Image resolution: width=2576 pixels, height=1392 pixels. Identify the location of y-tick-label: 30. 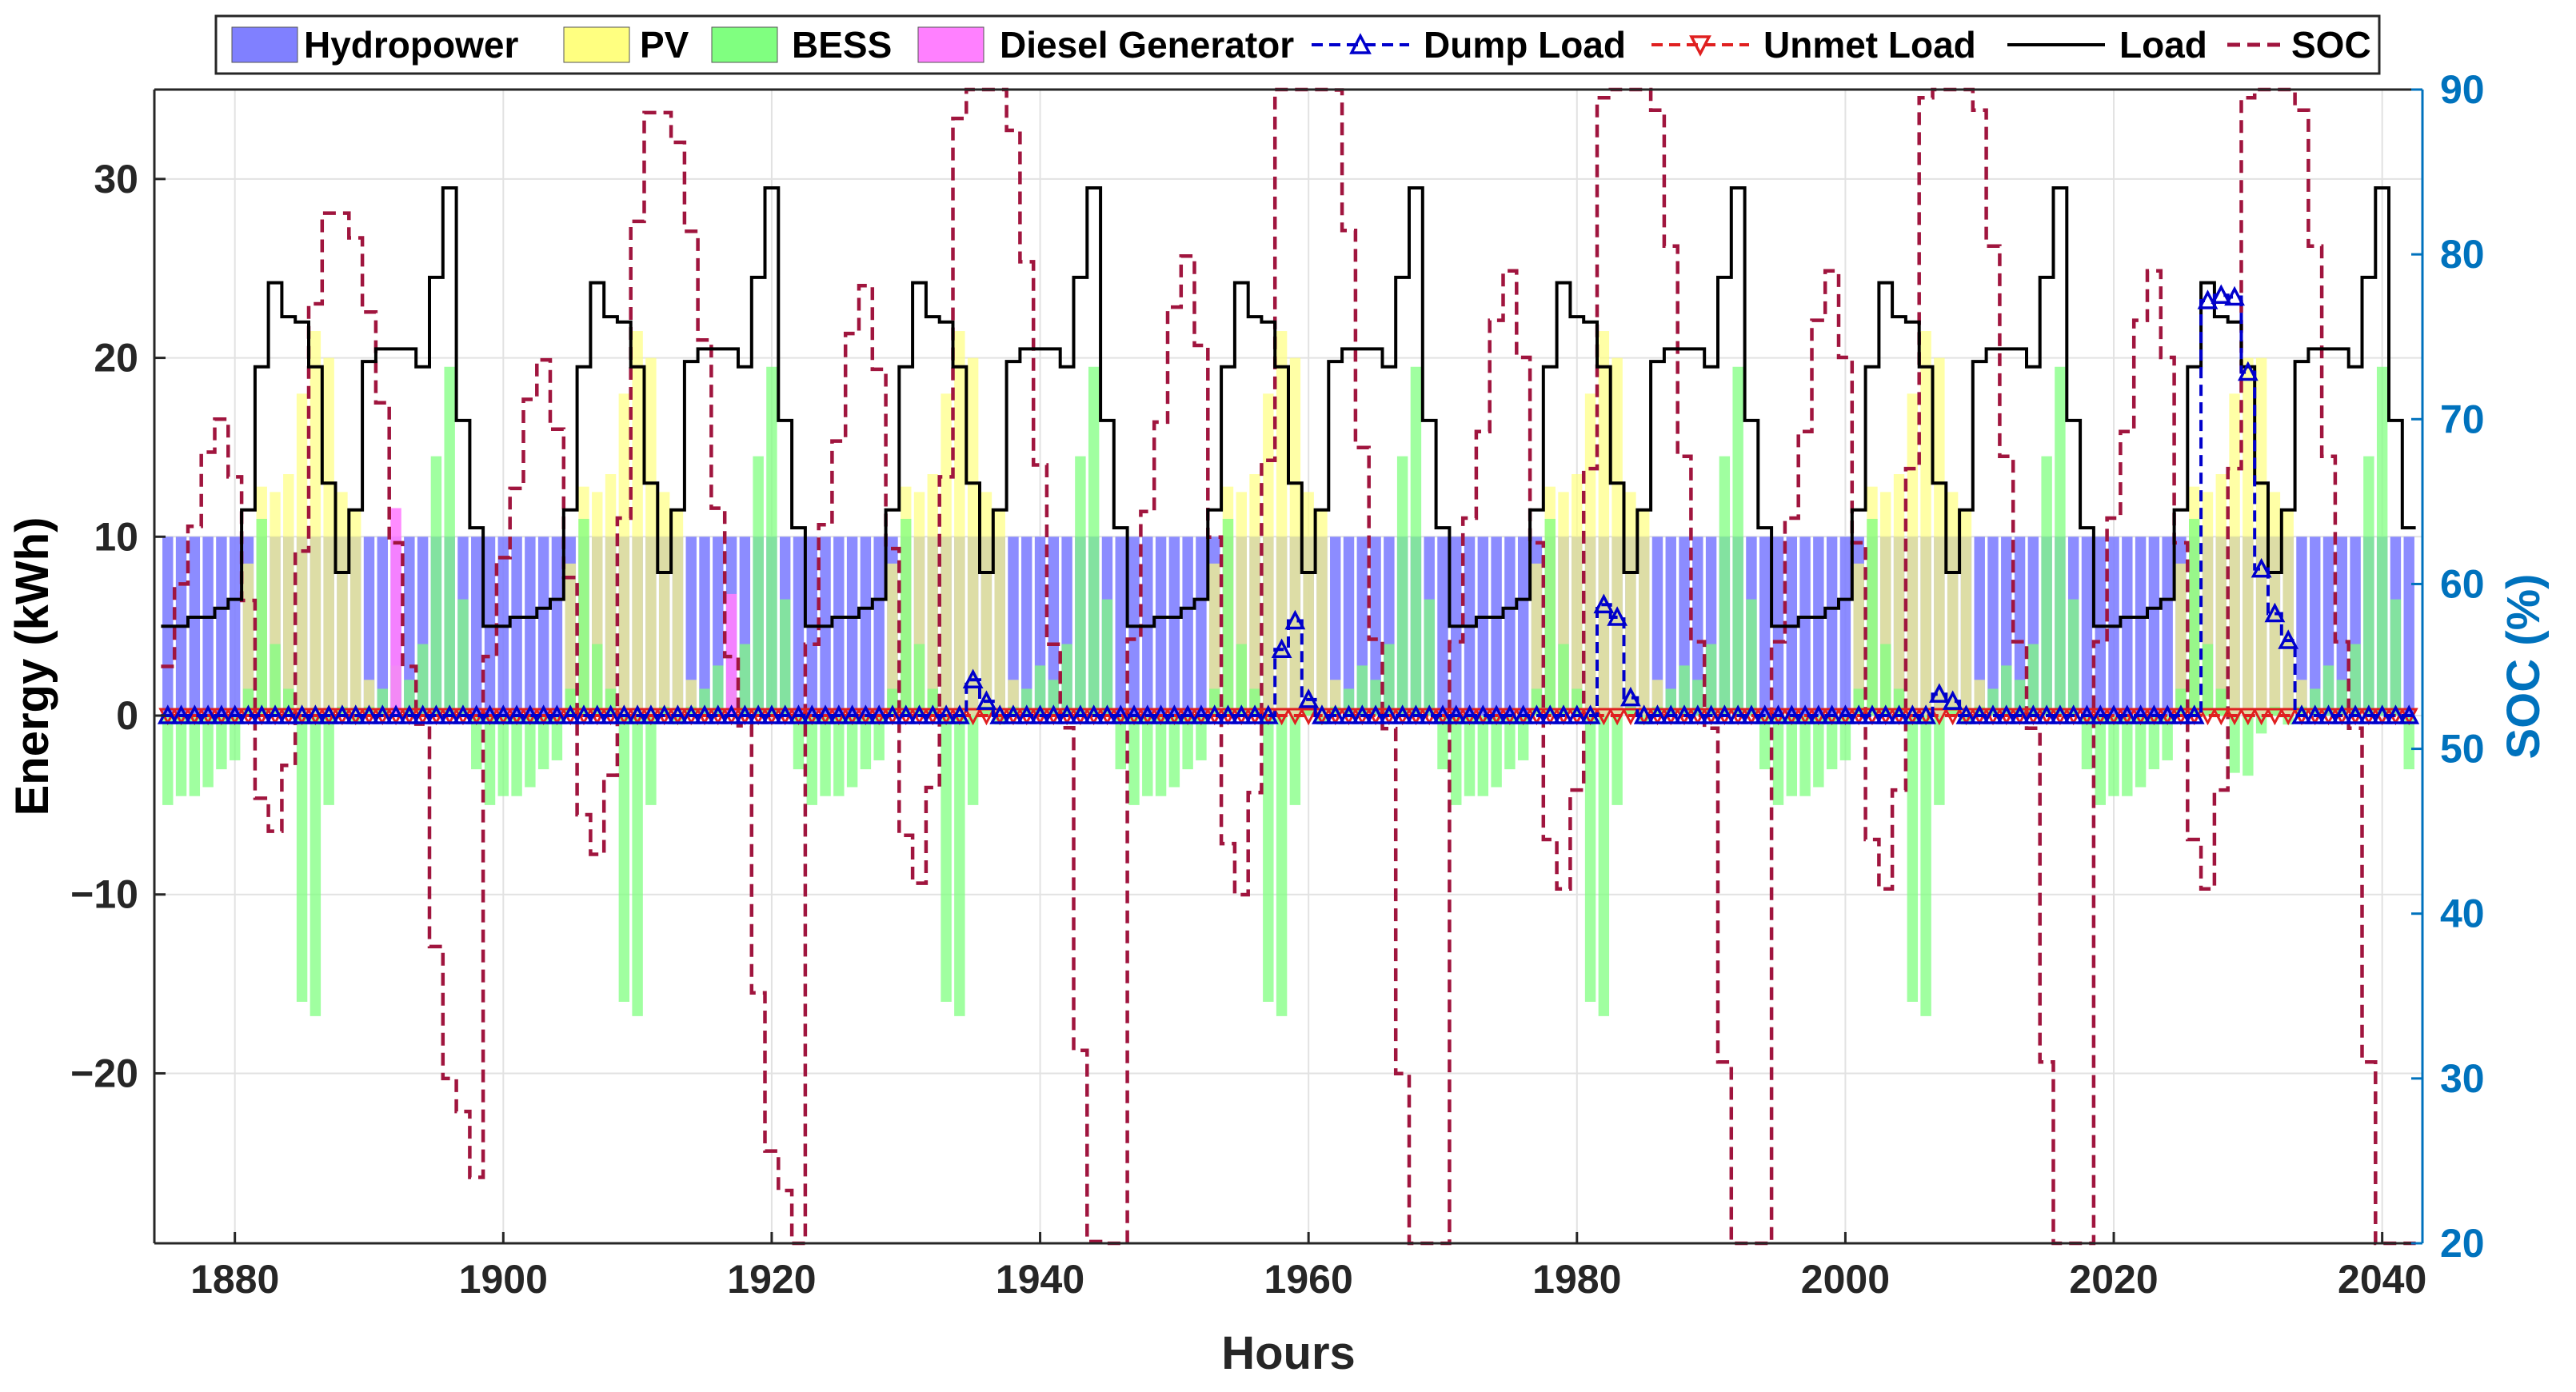
(116, 179).